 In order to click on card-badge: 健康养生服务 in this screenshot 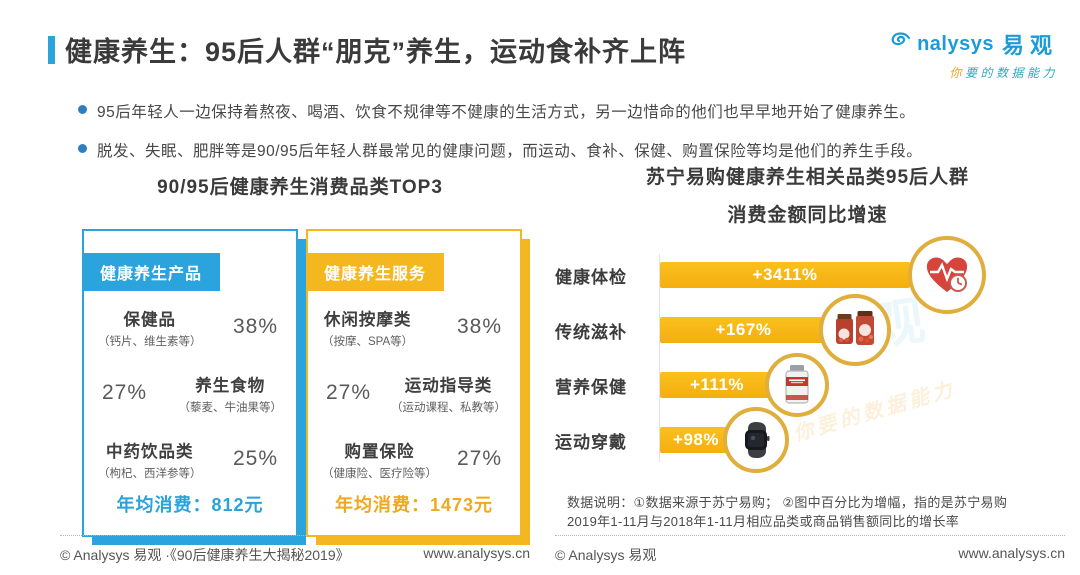, I will do `click(375, 272)`.